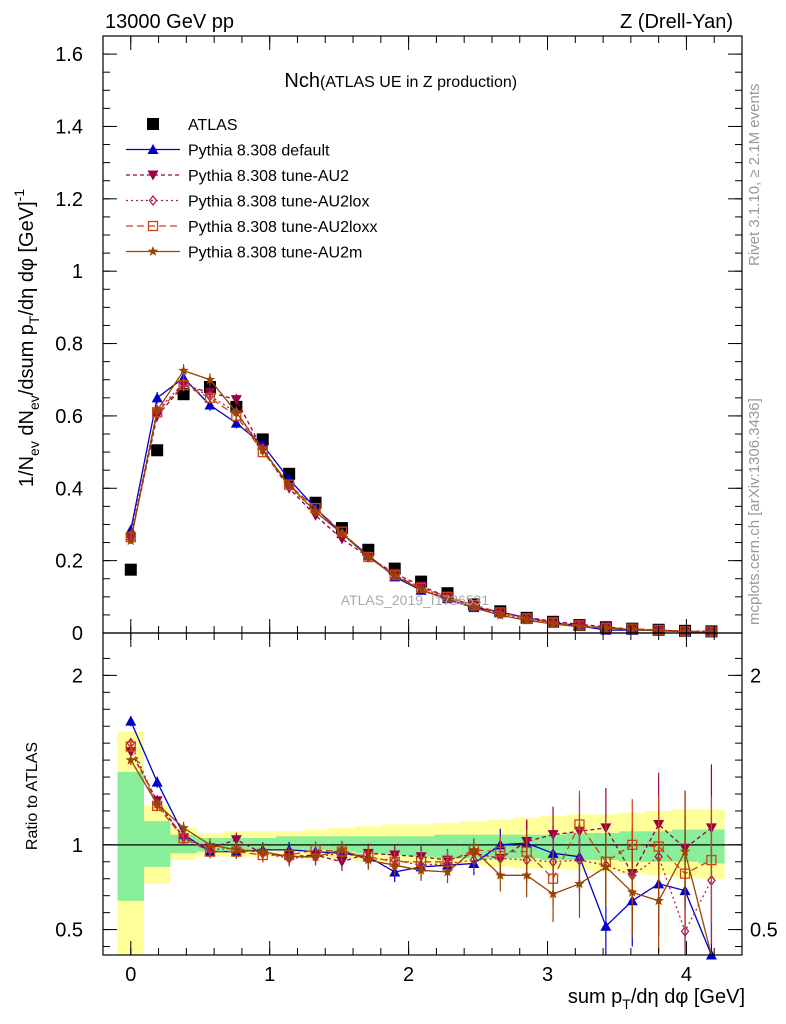 Image resolution: width=786 pixels, height=1024 pixels. What do you see at coordinates (69, 489) in the screenshot?
I see `main-ytick-label-2: 0.4` at bounding box center [69, 489].